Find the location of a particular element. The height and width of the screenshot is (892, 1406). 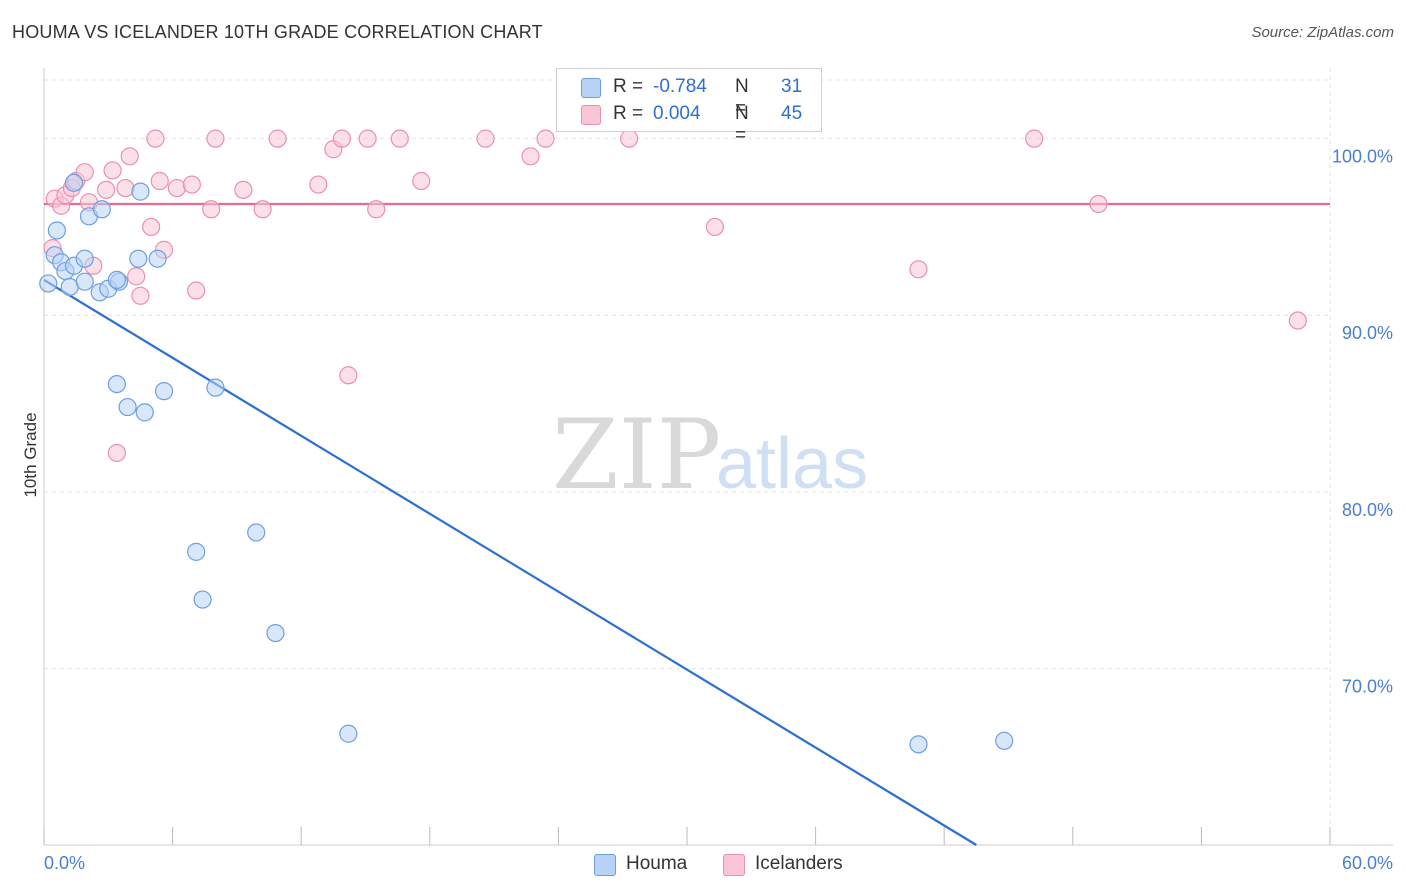

houma-legend-label: Houma is located at coordinates (657, 863).